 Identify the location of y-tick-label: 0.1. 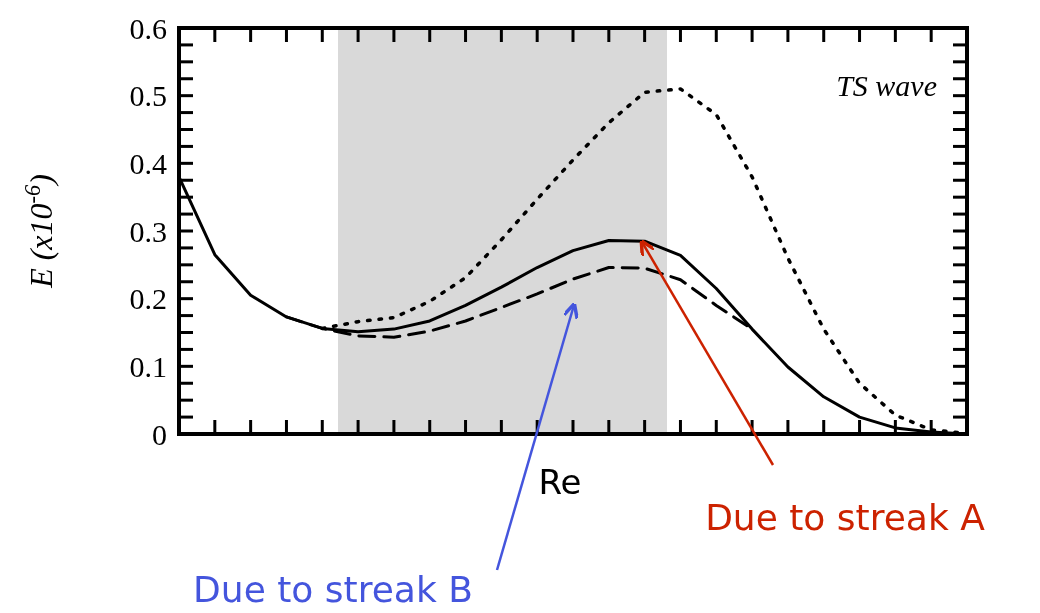
(148, 366).